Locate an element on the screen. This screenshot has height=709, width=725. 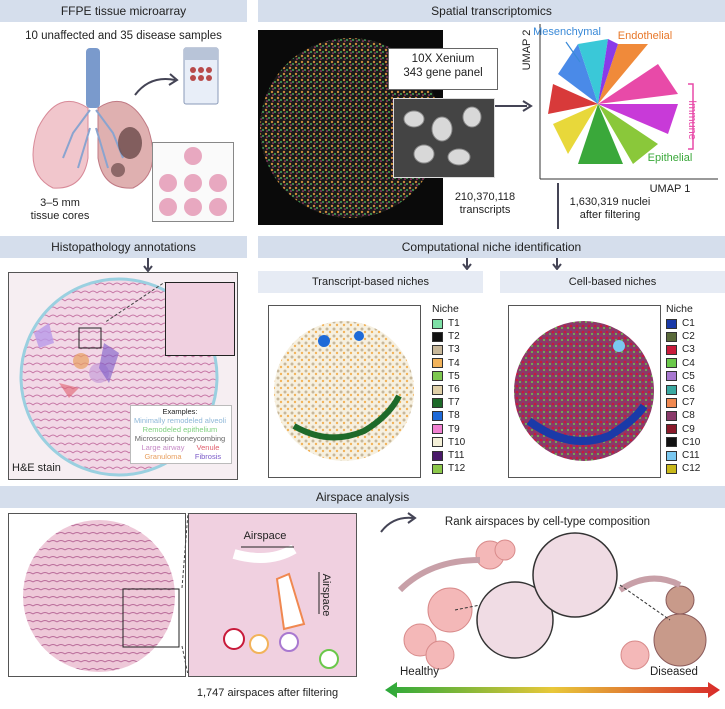
trachea is located at coordinates (93, 78).